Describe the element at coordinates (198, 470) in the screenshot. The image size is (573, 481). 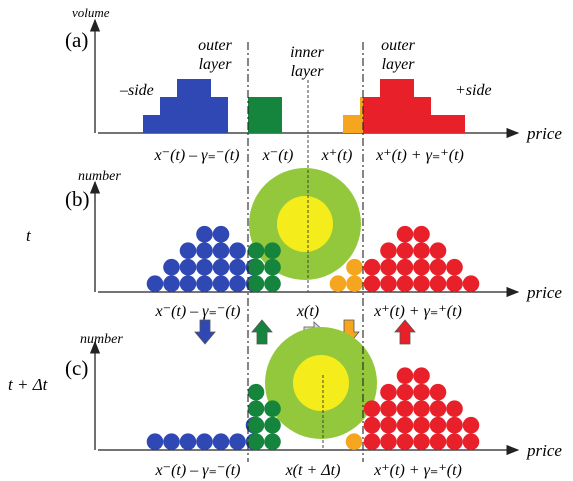
I see `panel-c-tick-lower-outer: x⁻(t) – γ₌⁻(t)` at that location.